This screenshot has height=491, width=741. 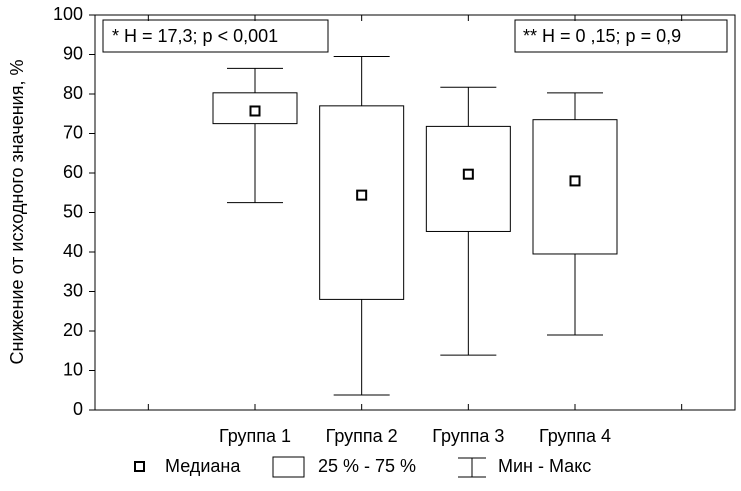 I want to click on y-axis-label: Снижение от исходного значения, %, so click(x=17, y=212).